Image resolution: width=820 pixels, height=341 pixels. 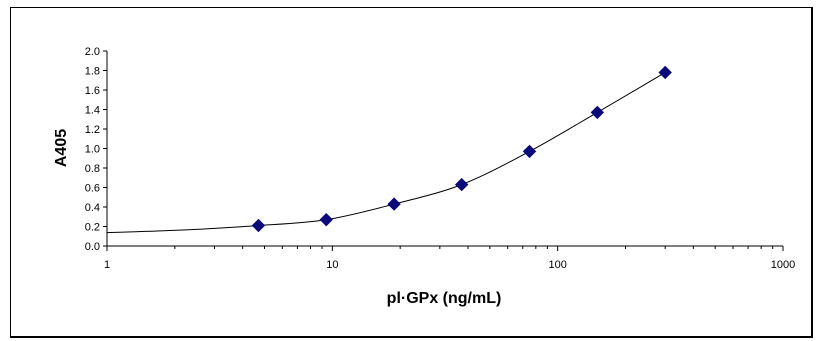 I want to click on y-tick-label: 0.6, so click(x=92, y=189).